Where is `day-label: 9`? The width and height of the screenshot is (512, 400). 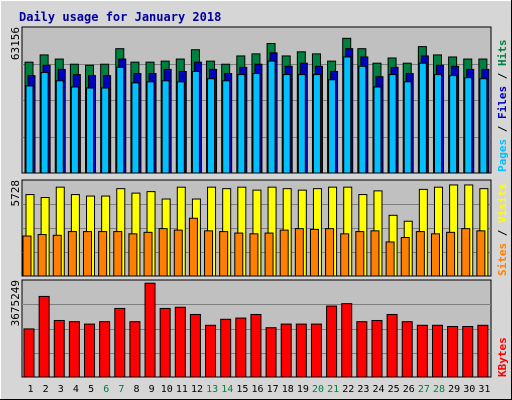 day-label: 9 is located at coordinates (152, 389).